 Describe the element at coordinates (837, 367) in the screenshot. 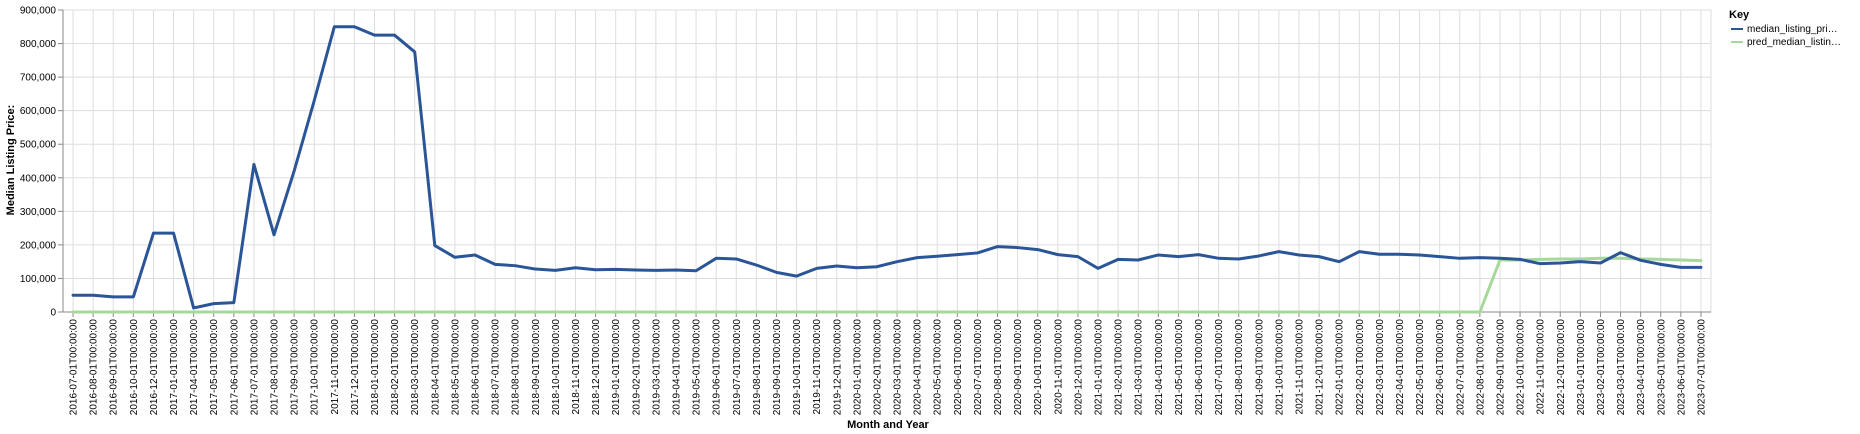

I see `x-tick-label: 2019-12-01T00:00:00` at that location.